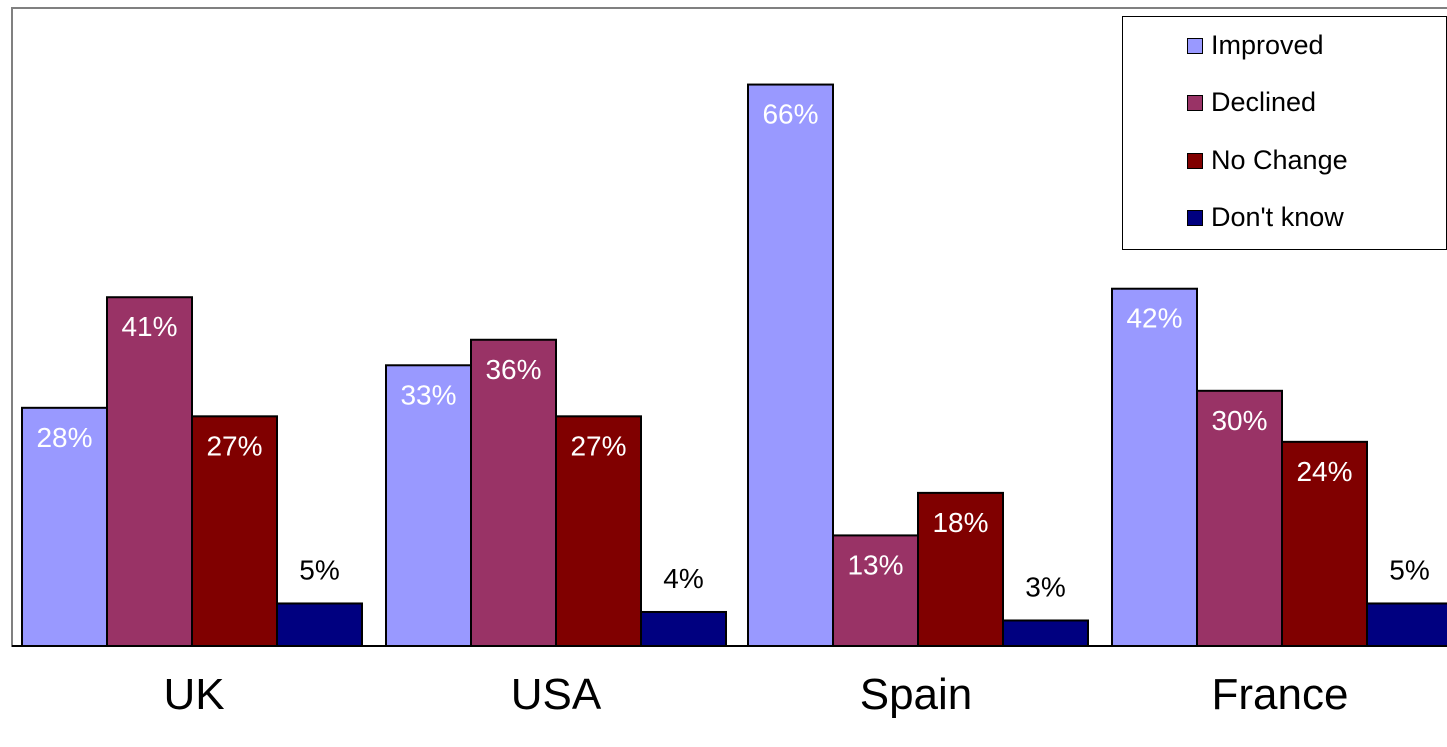 The width and height of the screenshot is (1447, 747). I want to click on category-label-france: France, so click(1280, 694).